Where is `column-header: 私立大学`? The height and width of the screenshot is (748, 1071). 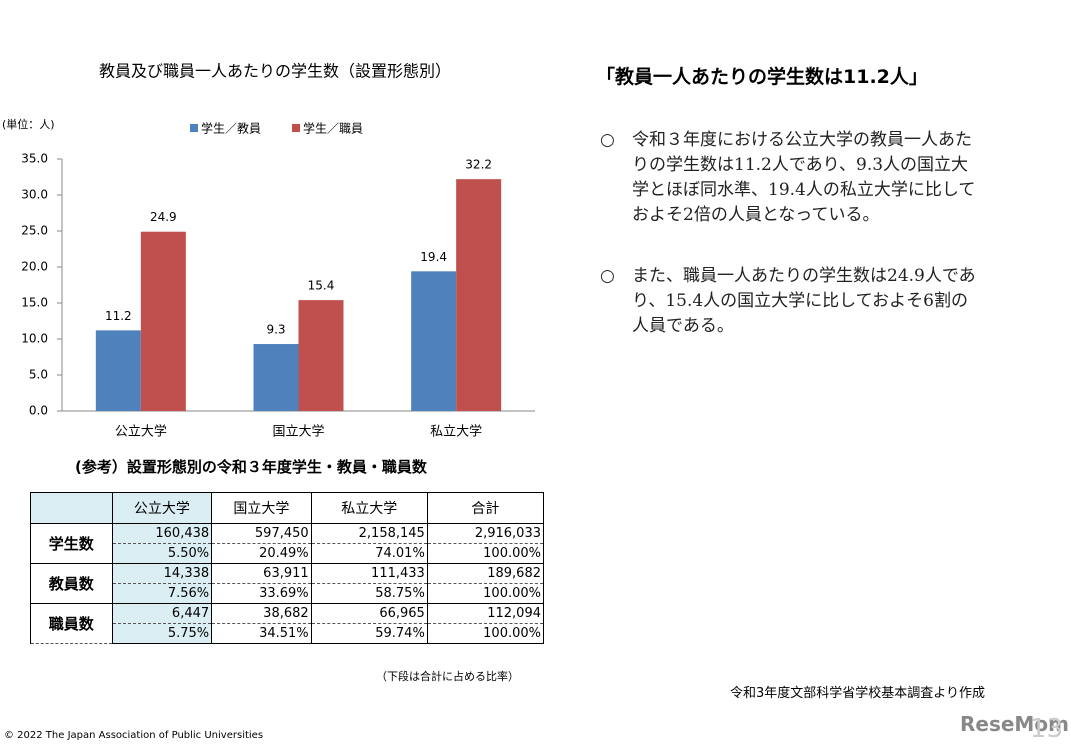
column-header: 私立大学 is located at coordinates (369, 508).